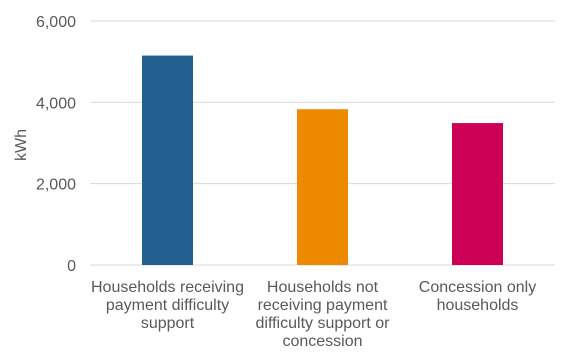 The width and height of the screenshot is (573, 356). Describe the element at coordinates (477, 287) in the screenshot. I see `x-tick-label-line: Concession only` at that location.